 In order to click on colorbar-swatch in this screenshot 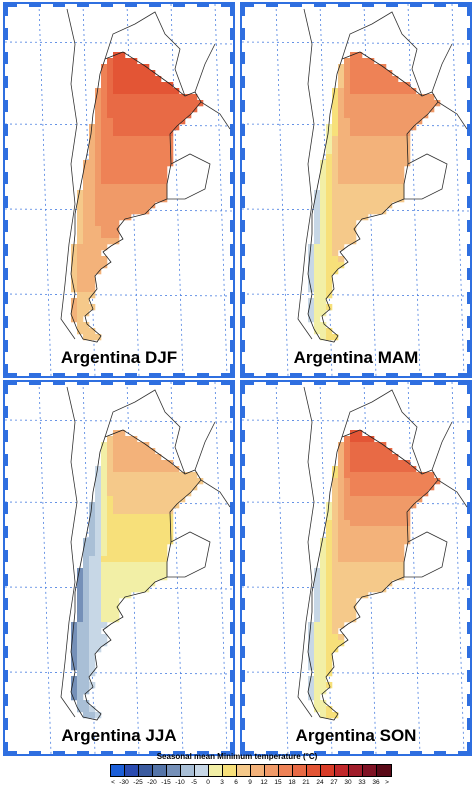, I will do `click(160, 770)`.